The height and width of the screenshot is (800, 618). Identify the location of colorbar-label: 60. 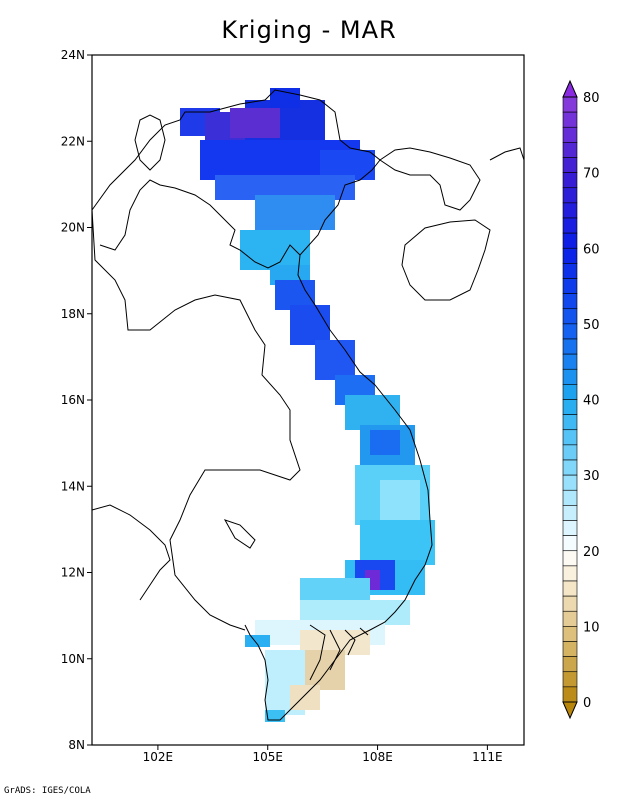
(591, 249).